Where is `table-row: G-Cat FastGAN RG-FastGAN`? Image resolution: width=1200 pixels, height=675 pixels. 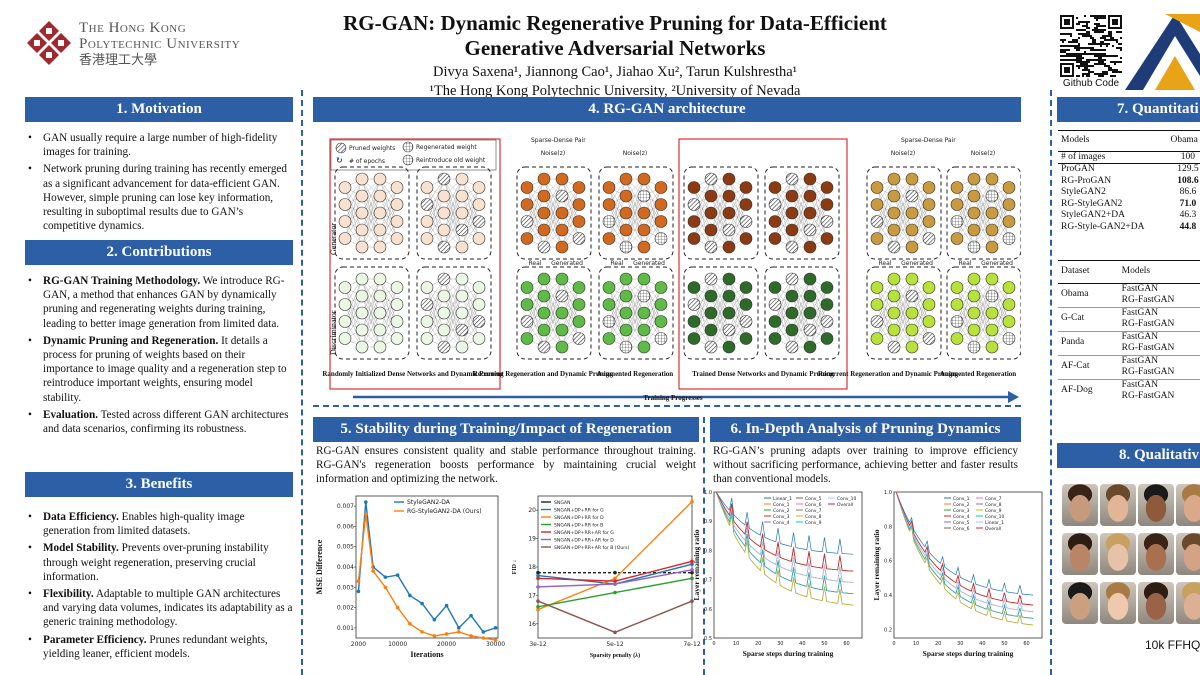 table-row: G-Cat FastGAN RG-FastGAN is located at coordinates (1129, 319).